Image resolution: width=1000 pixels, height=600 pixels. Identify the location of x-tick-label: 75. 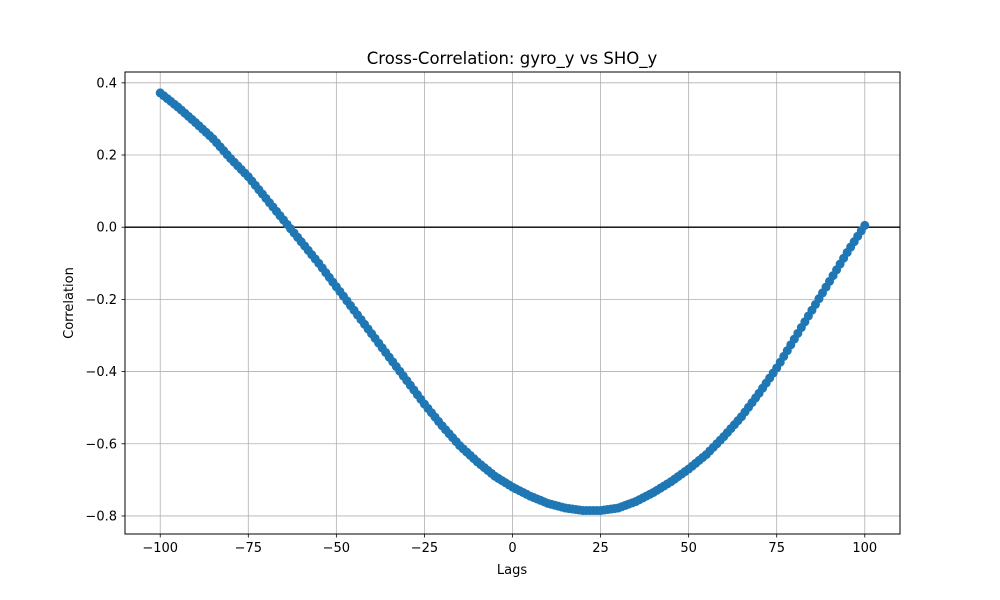
(776, 548).